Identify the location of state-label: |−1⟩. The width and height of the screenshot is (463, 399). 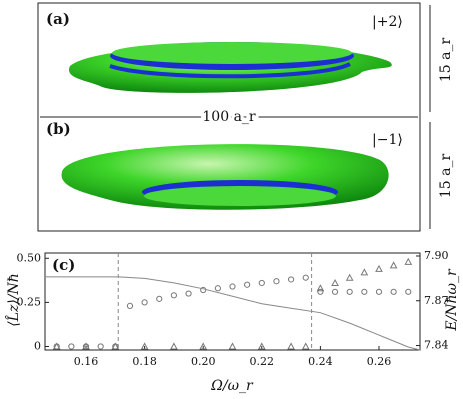
(387, 140).